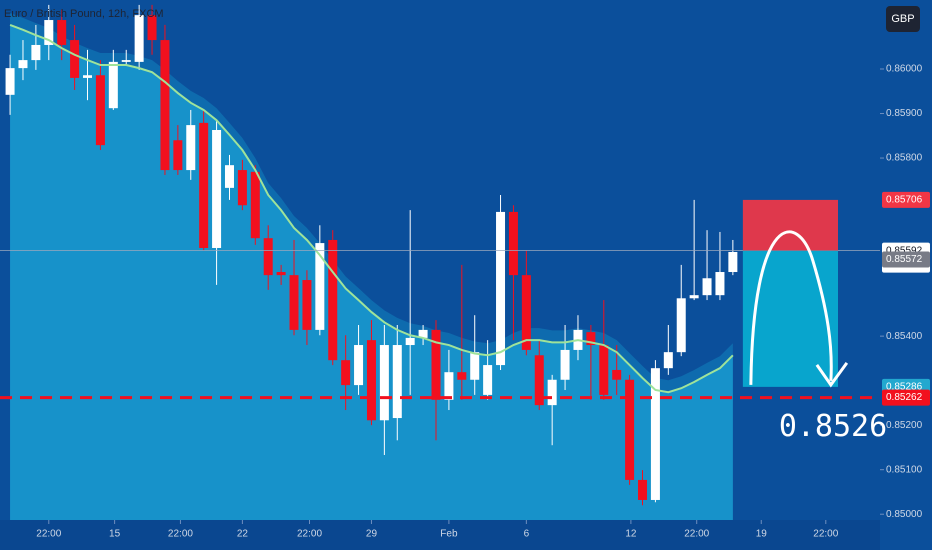 This screenshot has height=550, width=932. I want to click on y-tick-label: 0.85000, so click(904, 514).